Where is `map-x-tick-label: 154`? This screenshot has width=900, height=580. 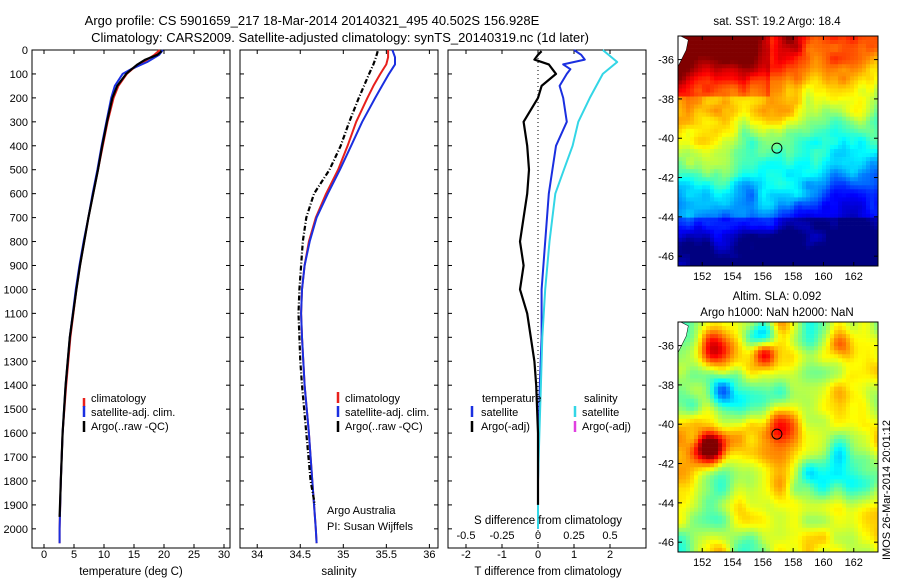 map-x-tick-label: 154 is located at coordinates (732, 277).